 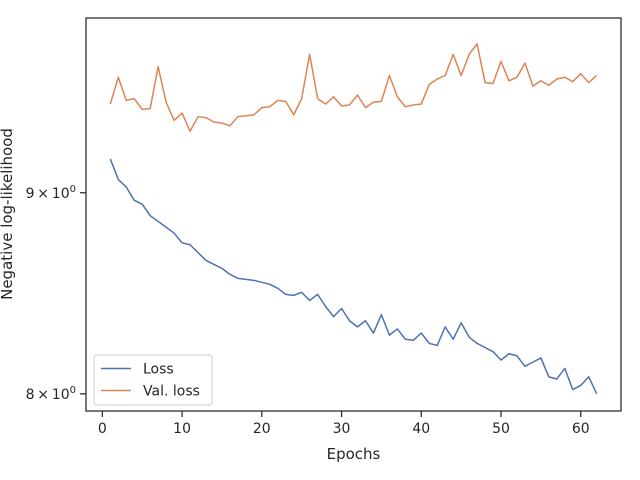 I want to click on x-tick-label: 30, so click(x=342, y=429).